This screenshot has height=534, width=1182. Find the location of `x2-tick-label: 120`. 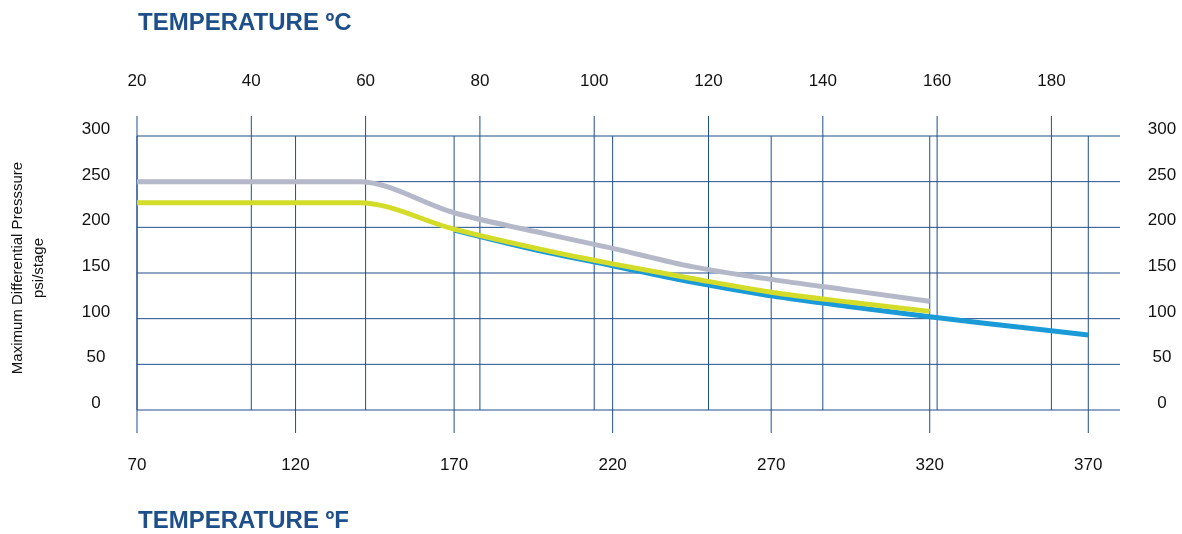

x2-tick-label: 120 is located at coordinates (708, 80).